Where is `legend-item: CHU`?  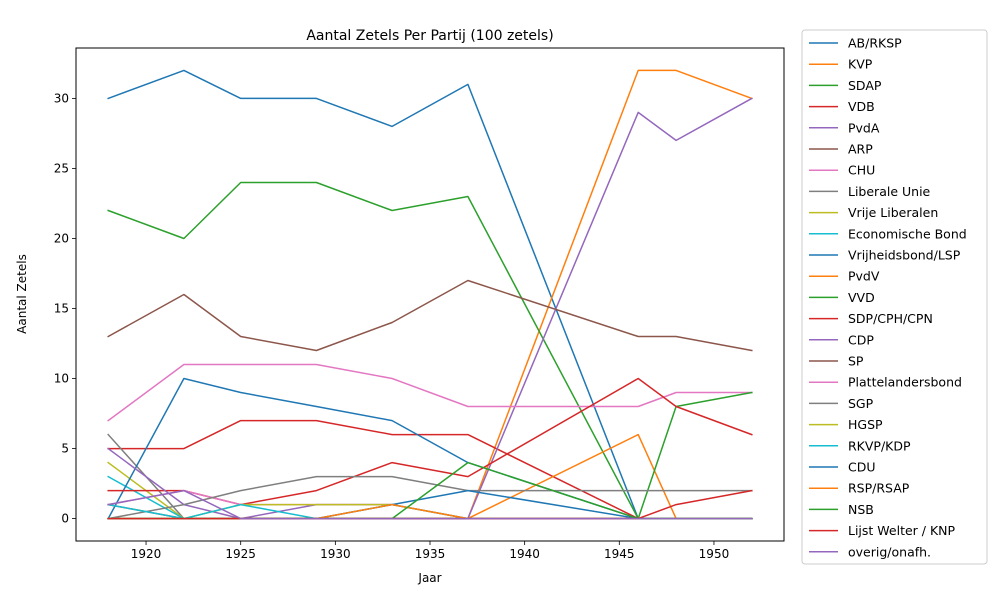 legend-item: CHU is located at coordinates (842, 170).